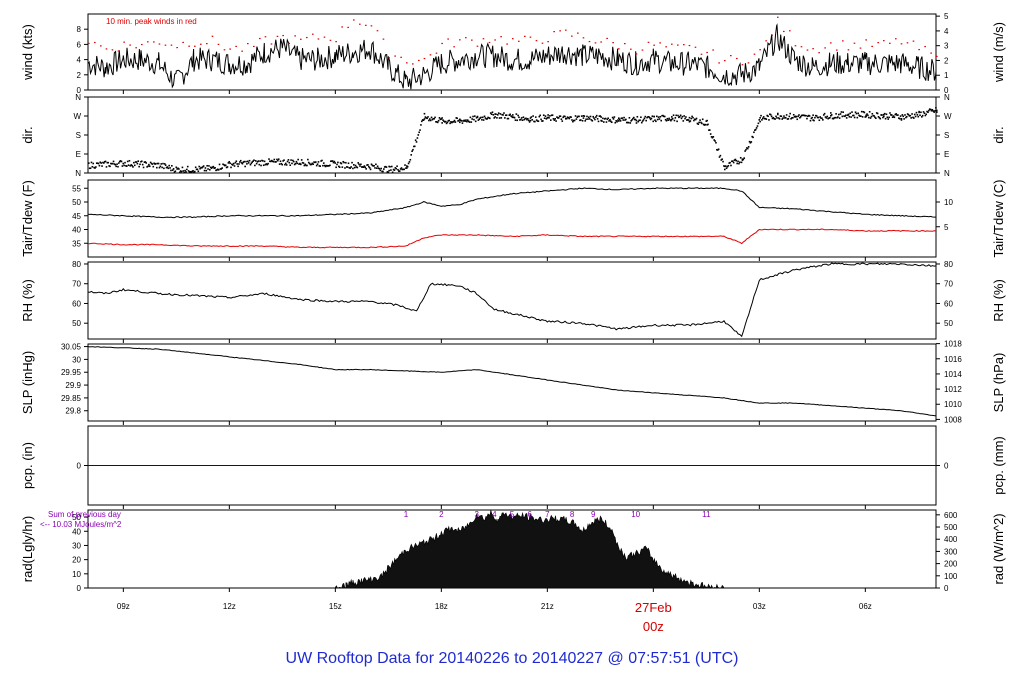 The height and width of the screenshot is (700, 1024). What do you see at coordinates (76, 545) in the screenshot?
I see `y-tick-label-left: 30` at bounding box center [76, 545].